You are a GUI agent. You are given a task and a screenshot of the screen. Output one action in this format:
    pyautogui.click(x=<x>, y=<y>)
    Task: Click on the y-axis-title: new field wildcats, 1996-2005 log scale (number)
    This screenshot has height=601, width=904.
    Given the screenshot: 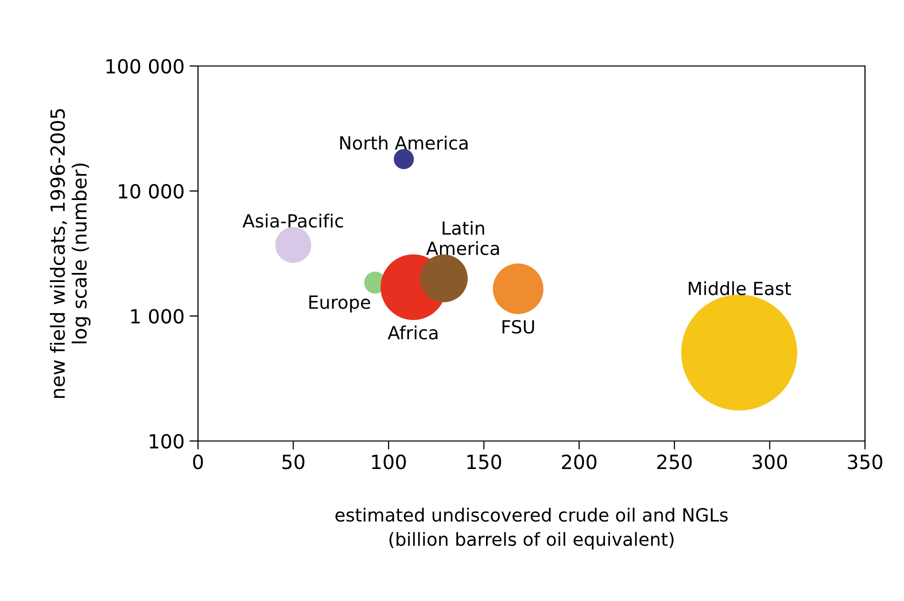 What is the action you would take?
    pyautogui.click(x=70, y=253)
    